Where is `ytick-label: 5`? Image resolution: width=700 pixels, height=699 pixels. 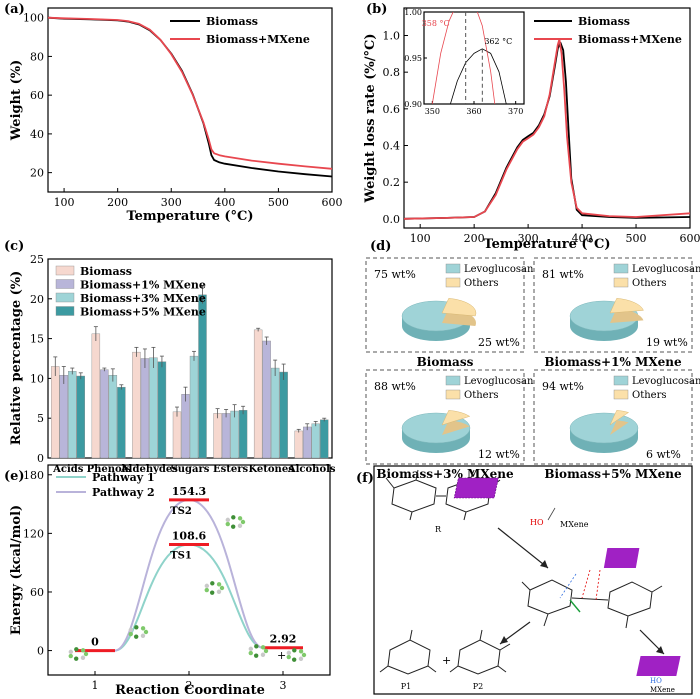
ytick-label: 5 is located at coordinates (40, 418).